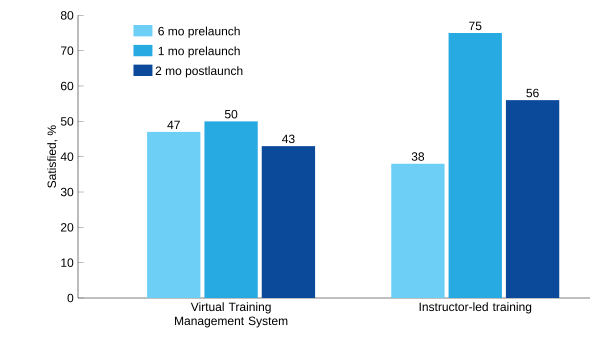 The width and height of the screenshot is (597, 347). Describe the element at coordinates (67, 192) in the screenshot. I see `y-tick-label: 30` at that location.